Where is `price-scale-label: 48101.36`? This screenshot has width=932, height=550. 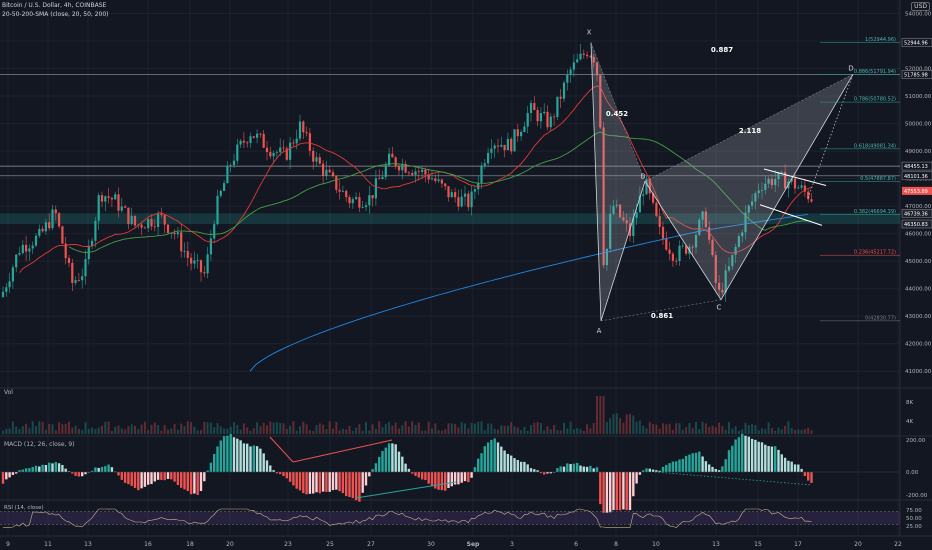
price-scale-label: 48101.36 is located at coordinates (916, 177).